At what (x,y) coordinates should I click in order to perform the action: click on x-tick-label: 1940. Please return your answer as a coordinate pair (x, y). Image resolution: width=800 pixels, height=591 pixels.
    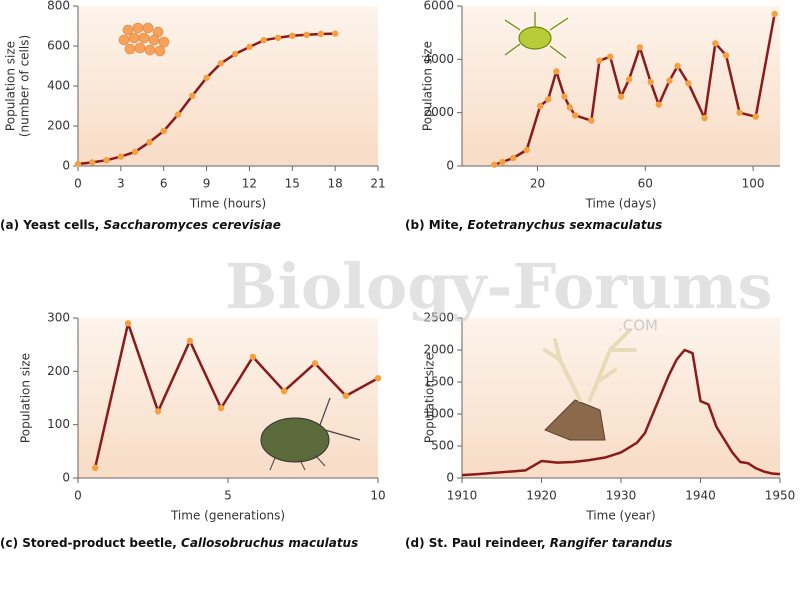
    Looking at the image, I should click on (700, 496).